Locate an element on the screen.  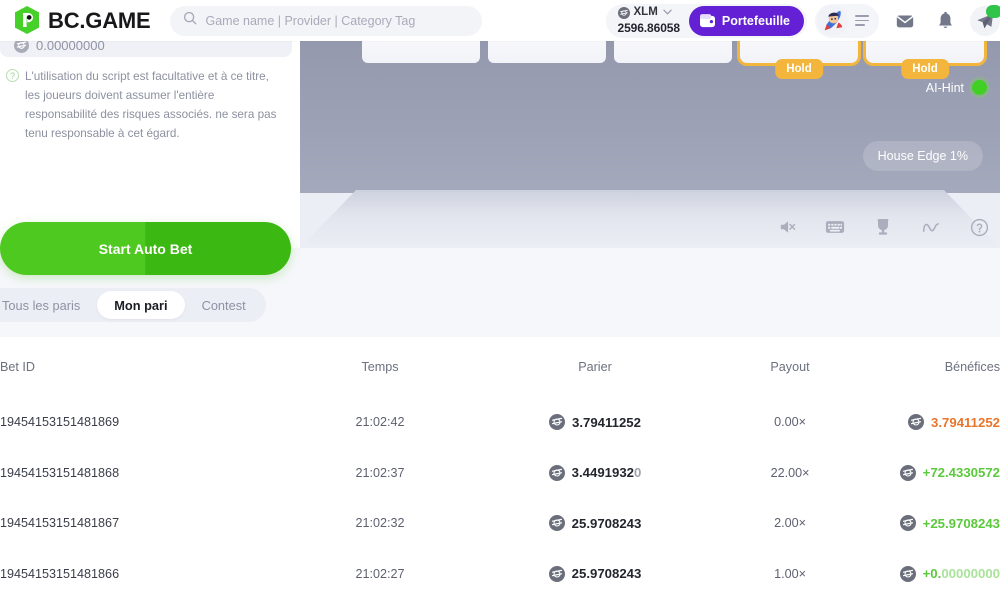
cell-profit-value: +0. is located at coordinates (932, 574).